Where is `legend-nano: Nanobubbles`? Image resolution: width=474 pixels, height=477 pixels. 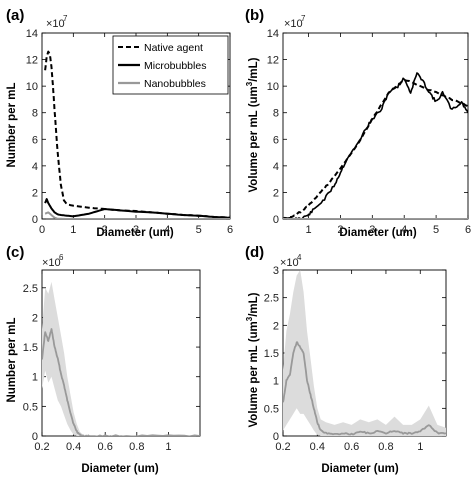
legend-nano: Nanobubbles is located at coordinates (175, 84).